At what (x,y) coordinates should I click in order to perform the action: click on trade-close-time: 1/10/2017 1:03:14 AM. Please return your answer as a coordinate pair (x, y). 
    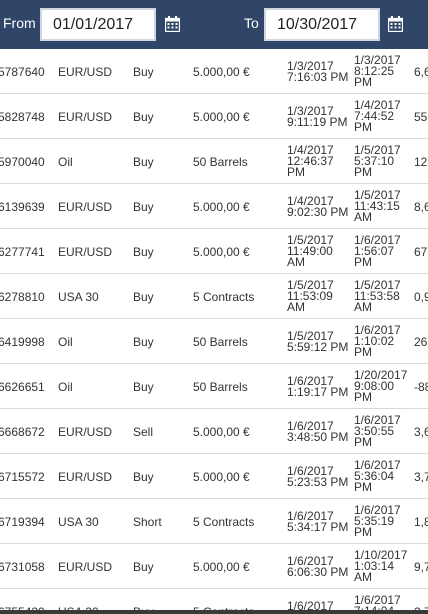
    Looking at the image, I should click on (381, 566).